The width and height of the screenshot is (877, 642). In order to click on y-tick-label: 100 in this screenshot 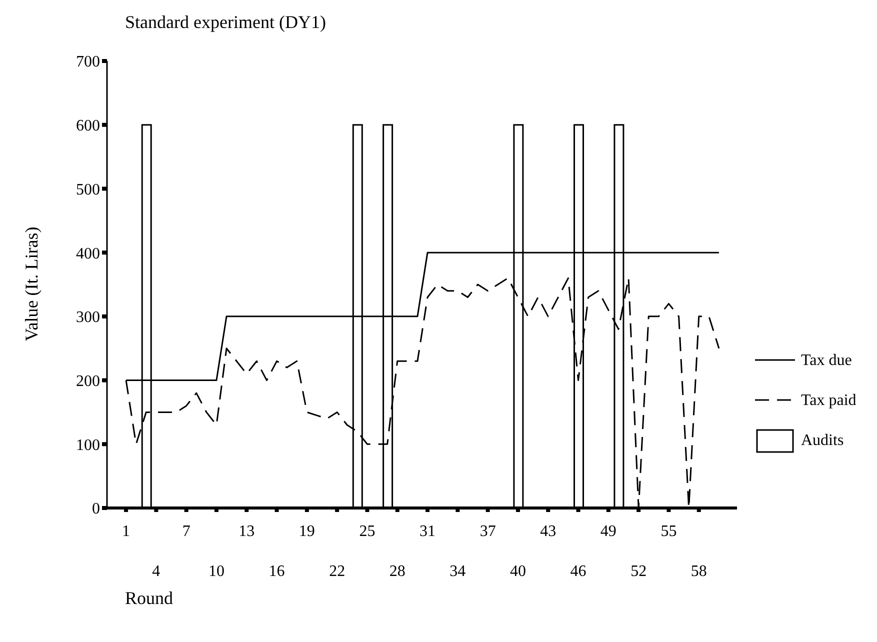, I will do `click(88, 445)`.